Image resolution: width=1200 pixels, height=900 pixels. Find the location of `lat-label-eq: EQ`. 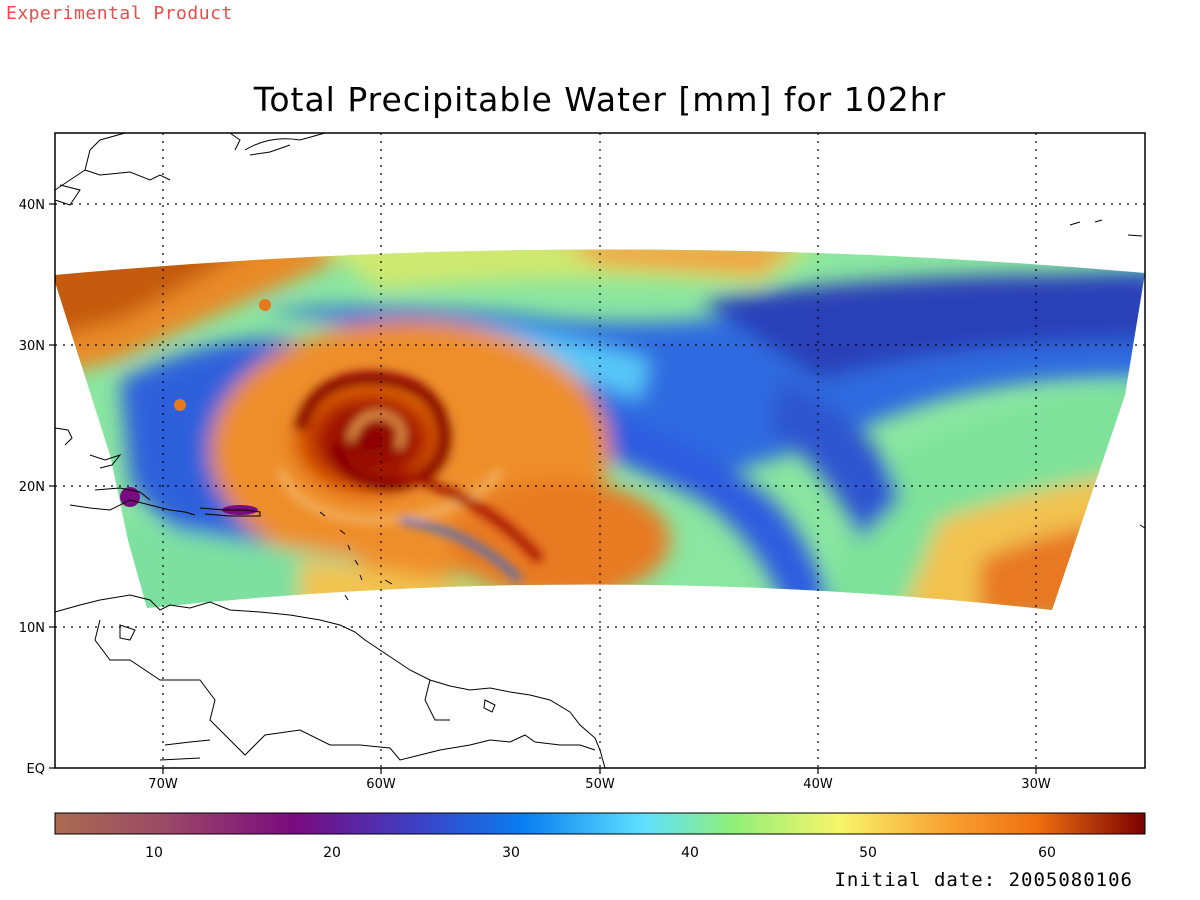

lat-label-eq: EQ is located at coordinates (36, 769).